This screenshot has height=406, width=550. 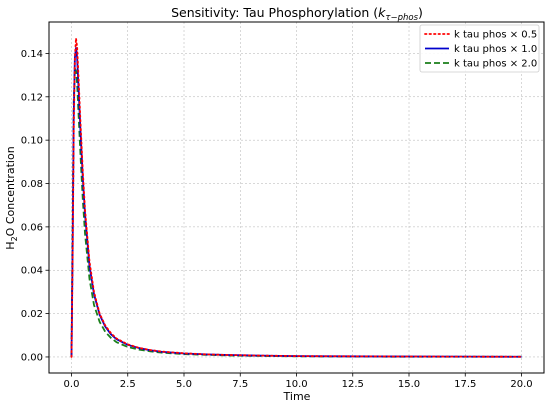 I want to click on y-axis-label-rest: Concentration, so click(x=10, y=186).